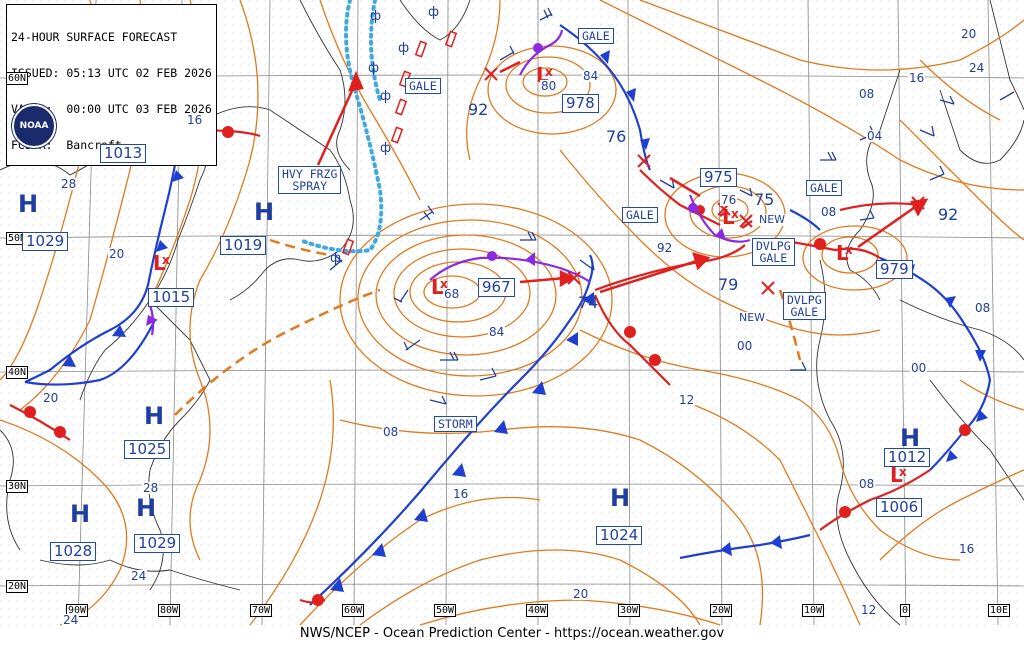 This screenshot has width=1024, height=652. What do you see at coordinates (34, 126) in the screenshot?
I see `noaa-logo: NOAA` at bounding box center [34, 126].